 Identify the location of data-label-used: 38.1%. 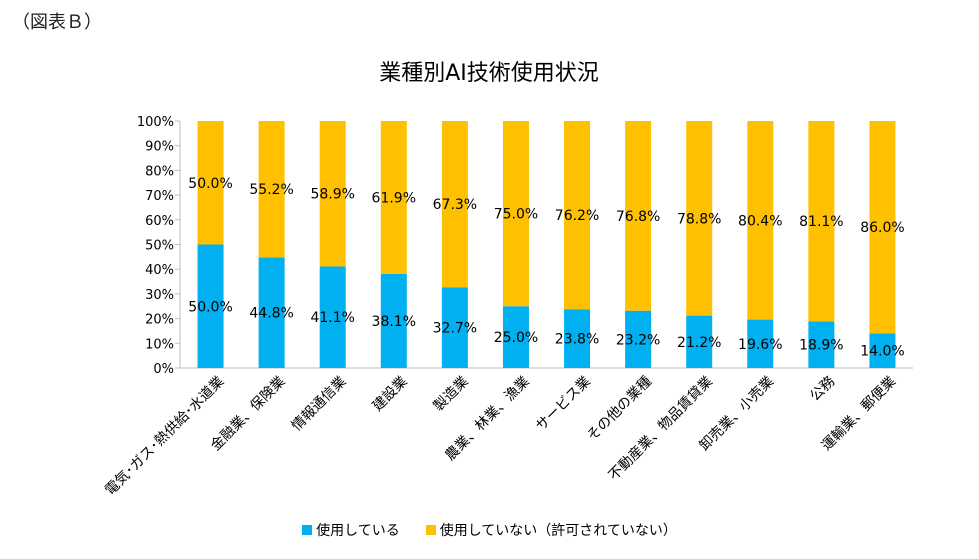
(394, 322).